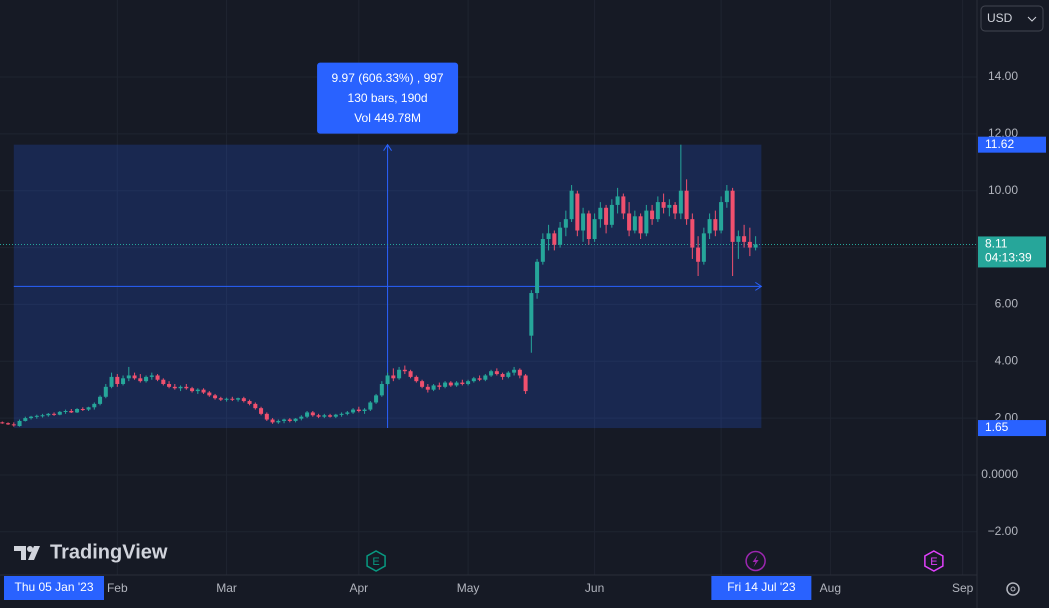  Describe the element at coordinates (27, 553) in the screenshot. I see `logo-icon` at that location.